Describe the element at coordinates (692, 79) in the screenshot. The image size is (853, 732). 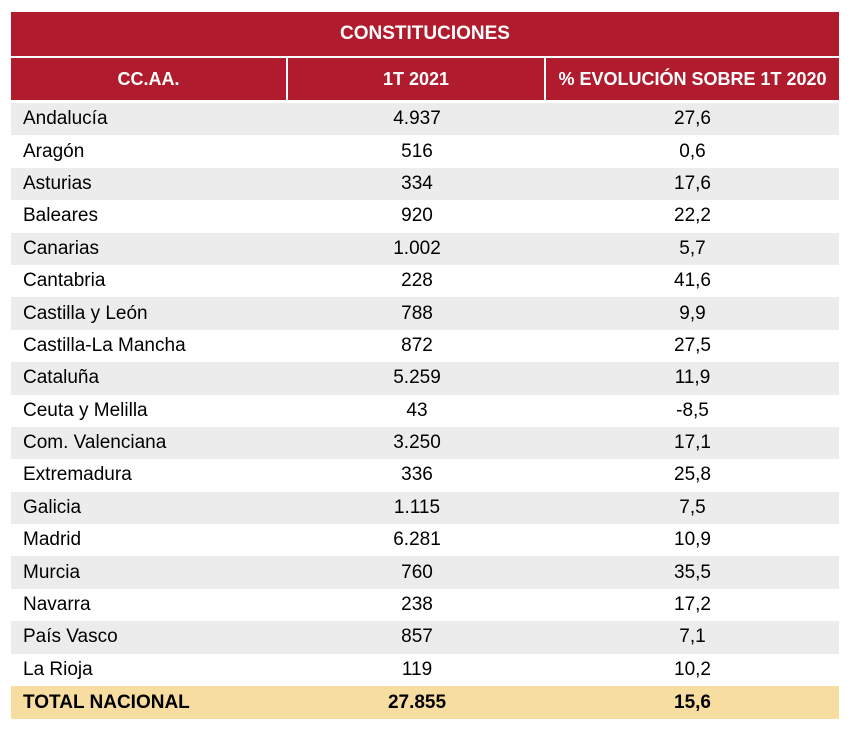
I see `header-evolucion: % EVOLUCIÓN SOBRE 1T 2020` at that location.